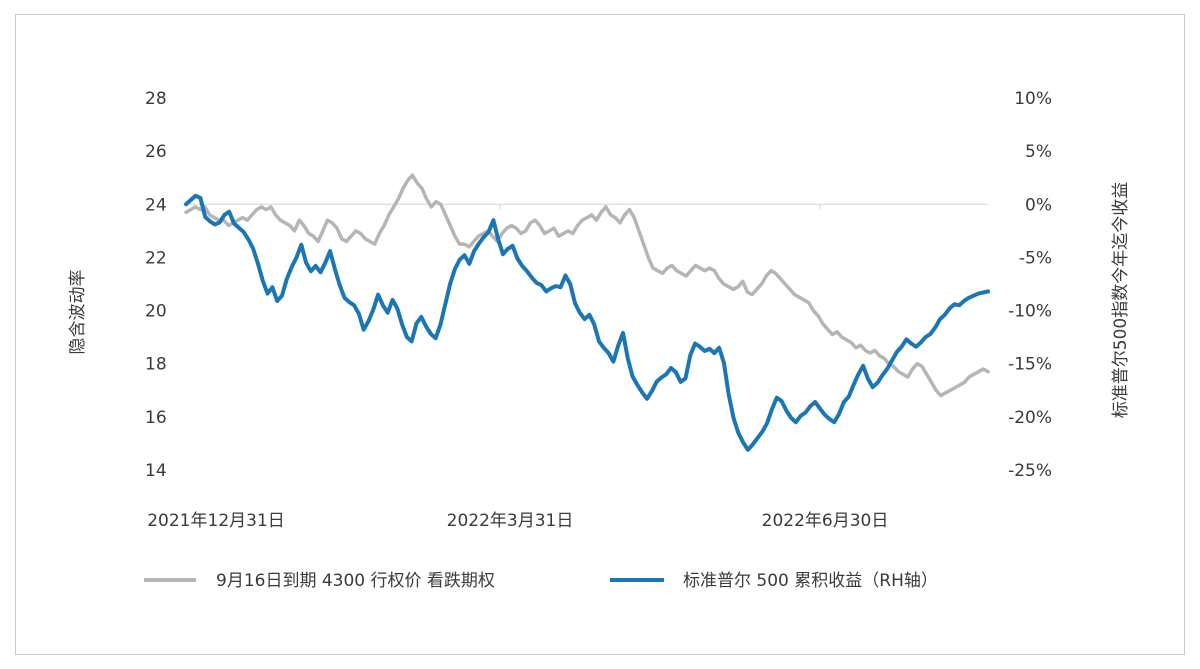  What do you see at coordinates (355, 581) in the screenshot?
I see `legend-label-put-option: 9月16日到期 4300 行权价 看跌期权` at bounding box center [355, 581].